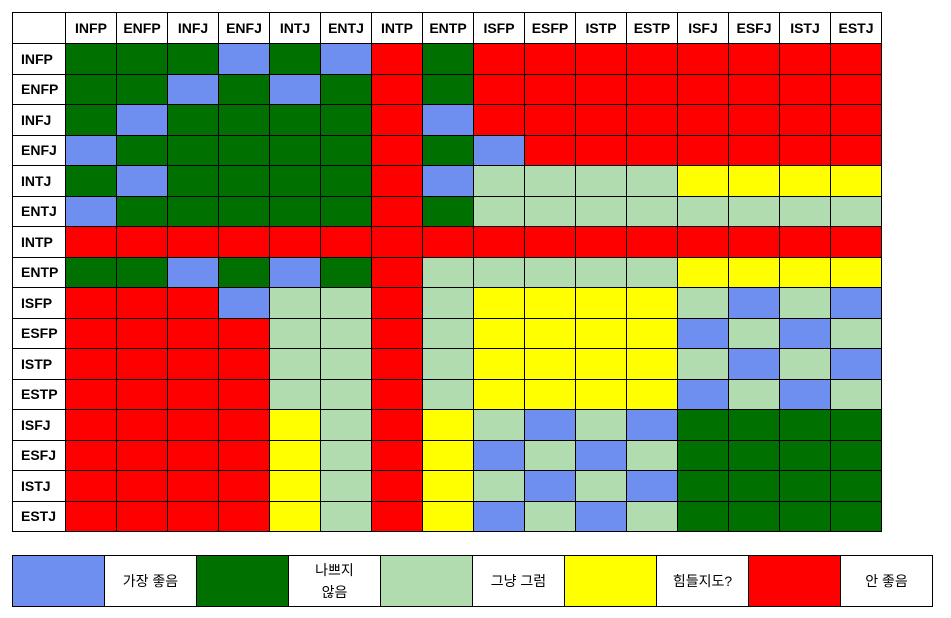 This screenshot has width=951, height=618. Describe the element at coordinates (447, 59) in the screenshot. I see `table-row: INFP` at that location.